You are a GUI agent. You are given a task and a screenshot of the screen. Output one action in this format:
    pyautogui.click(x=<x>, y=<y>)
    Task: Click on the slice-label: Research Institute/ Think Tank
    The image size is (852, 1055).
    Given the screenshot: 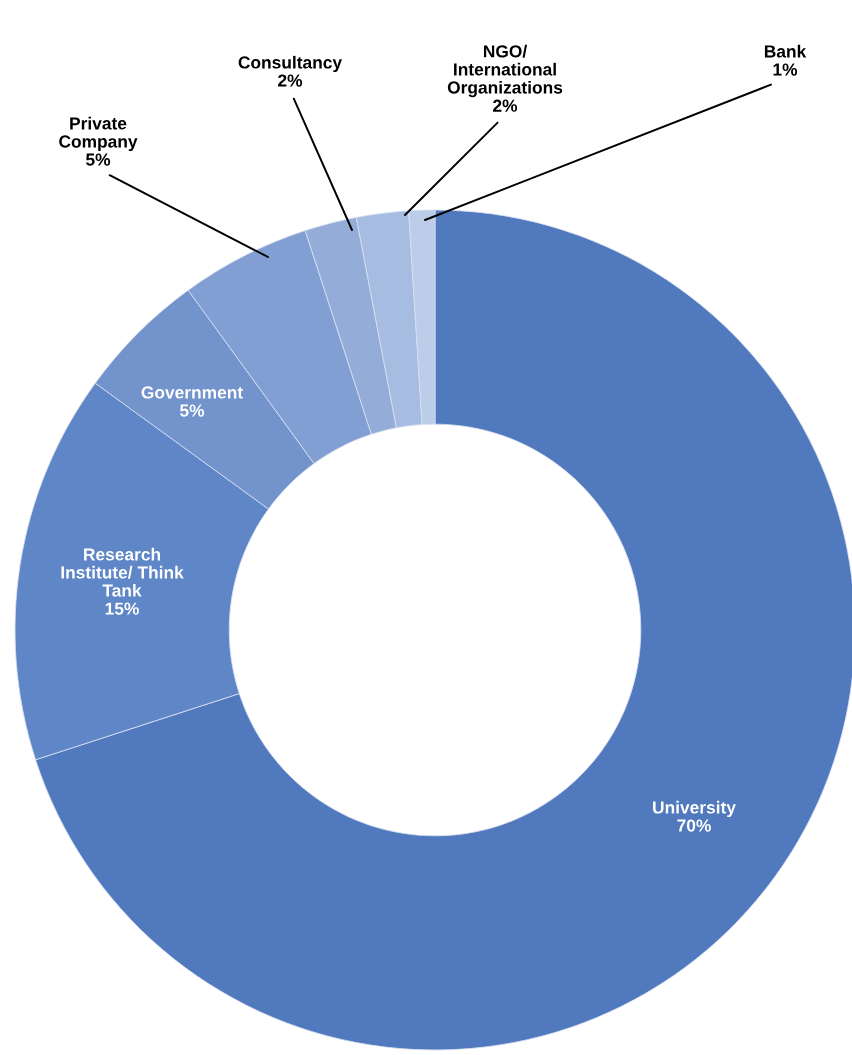 What is the action you would take?
    pyautogui.click(x=122, y=572)
    